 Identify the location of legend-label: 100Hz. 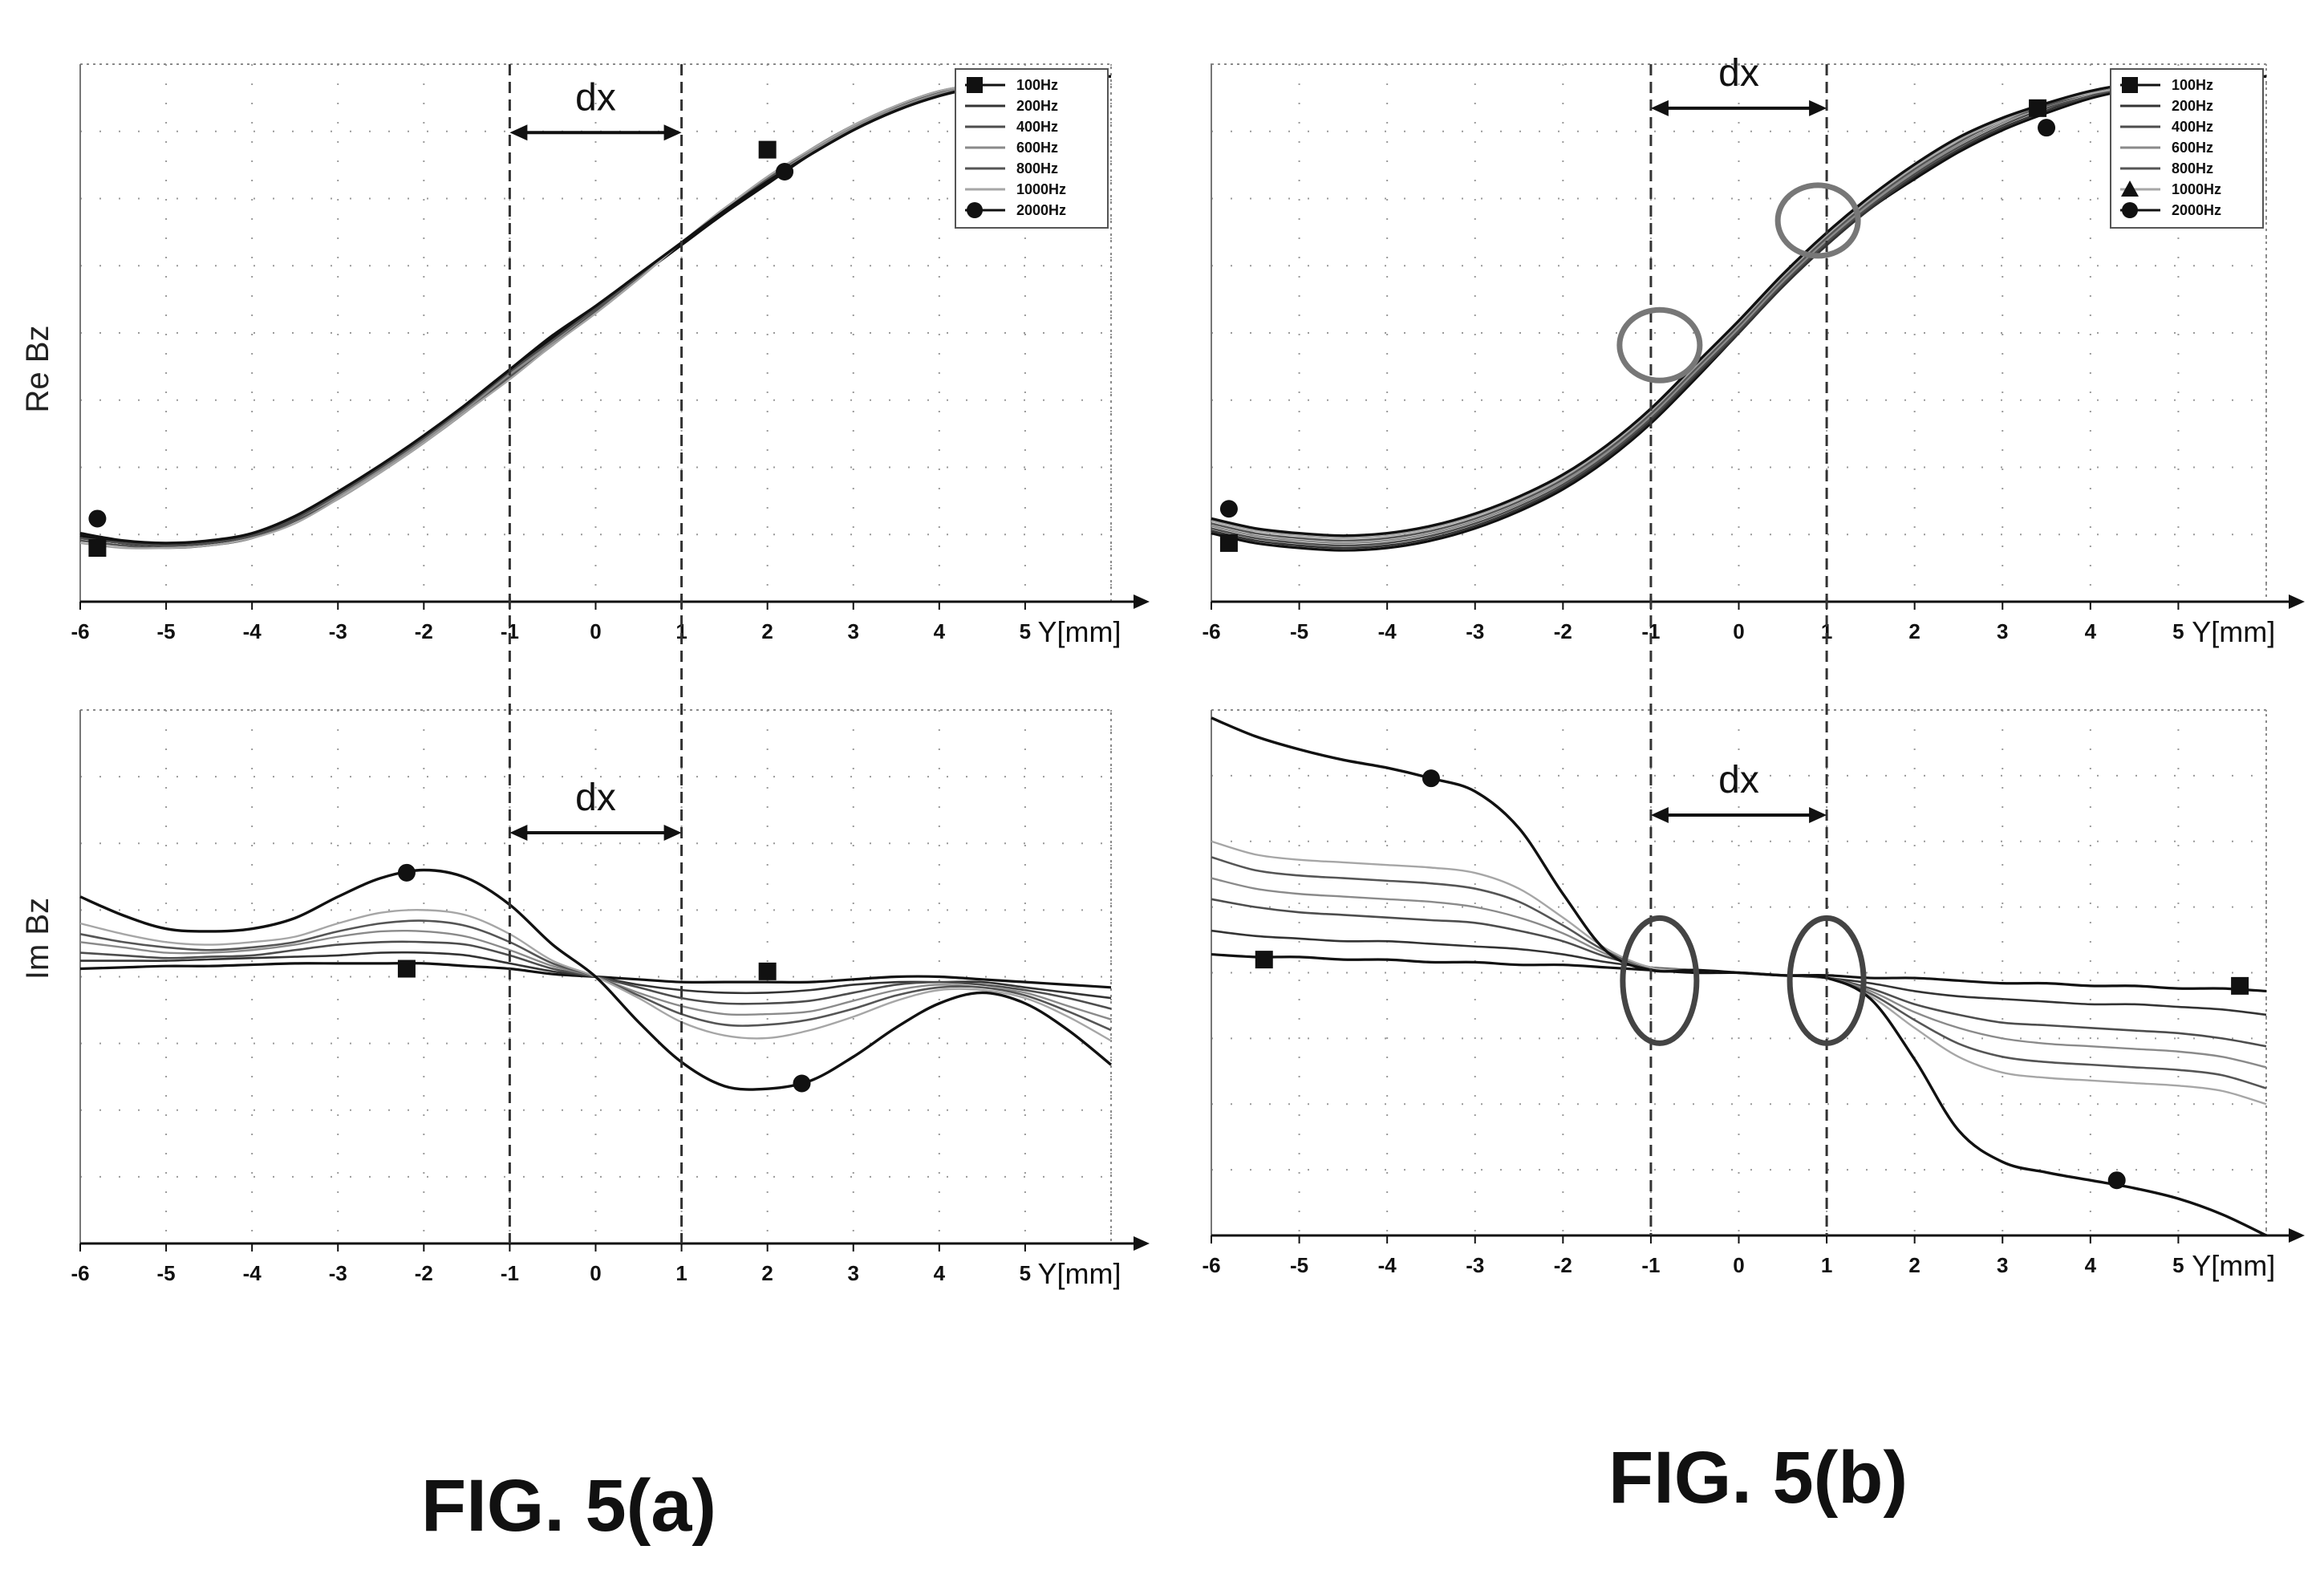
(1037, 85).